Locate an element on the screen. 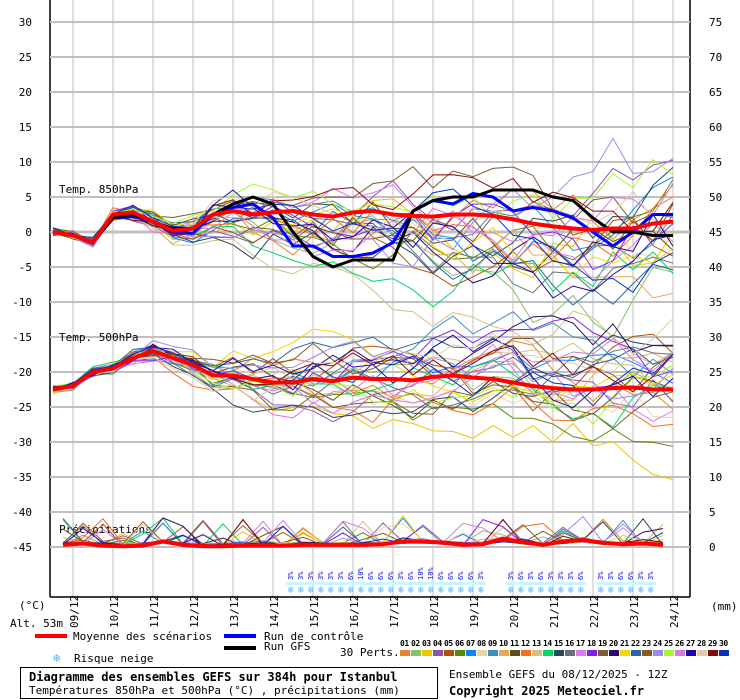  svg-text: Temp. 500hPa is located at coordinates (98, 337).